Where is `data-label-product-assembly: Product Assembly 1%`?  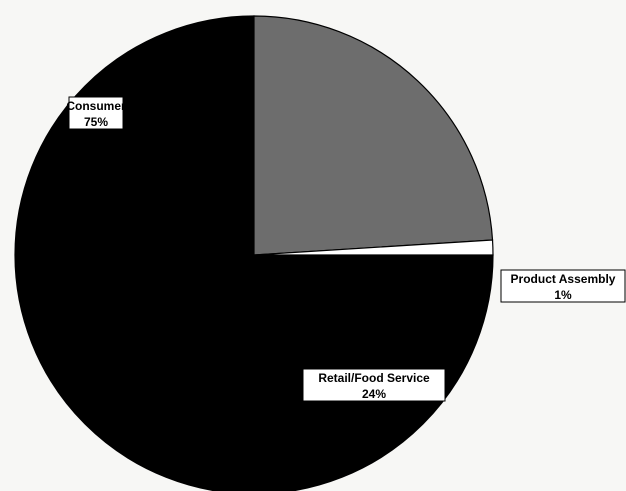
data-label-product-assembly: Product Assembly 1% is located at coordinates (563, 286).